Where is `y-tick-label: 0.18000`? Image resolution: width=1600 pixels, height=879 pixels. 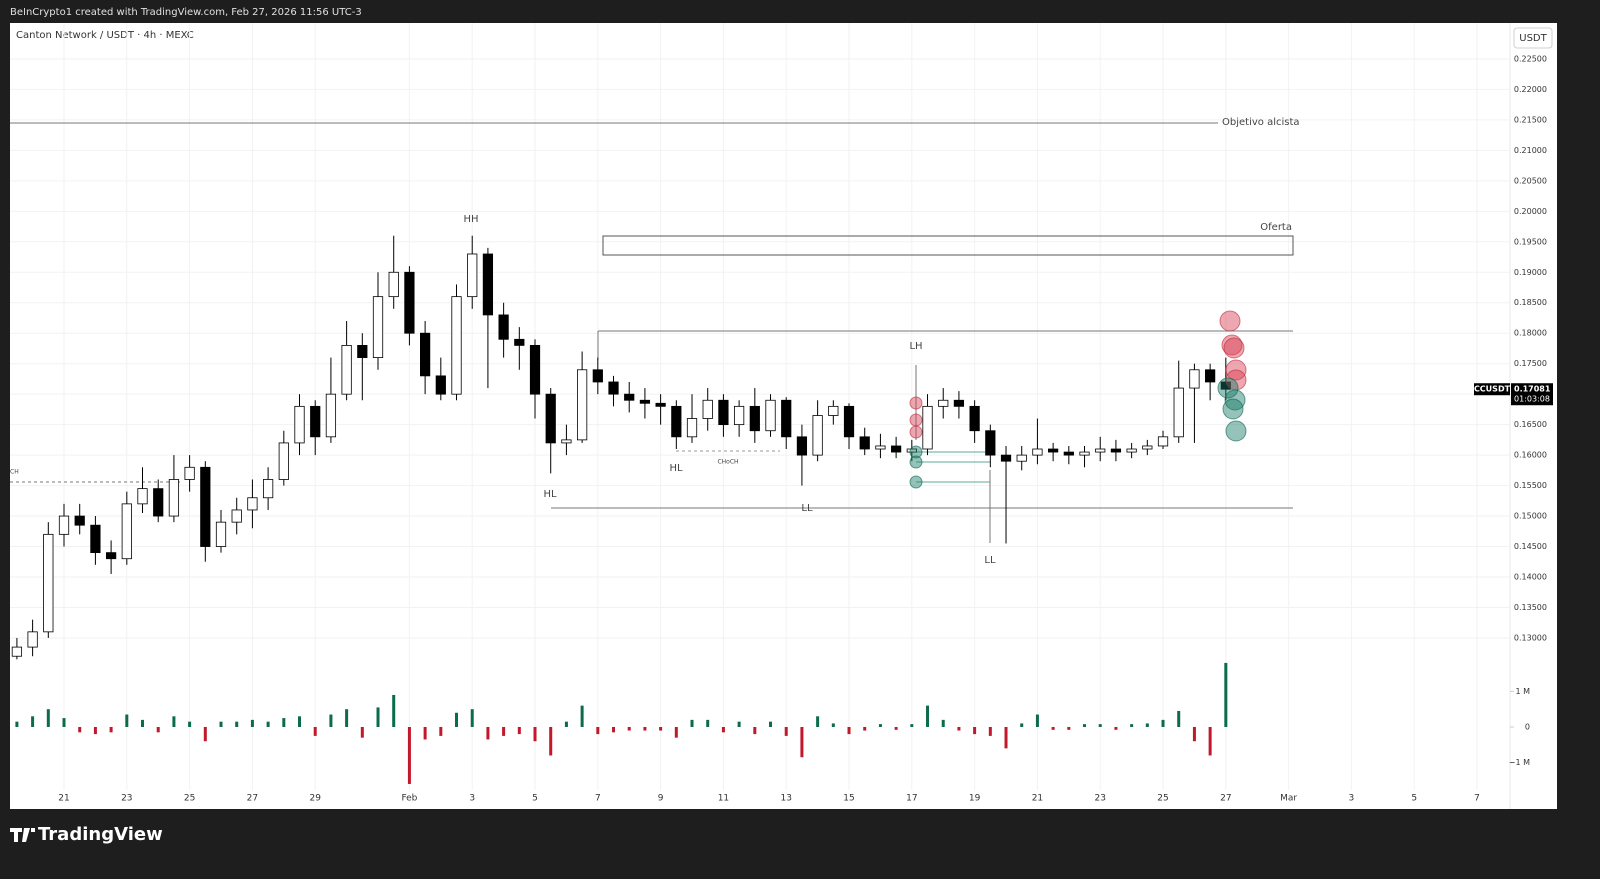 y-tick-label: 0.18000 is located at coordinates (1530, 333).